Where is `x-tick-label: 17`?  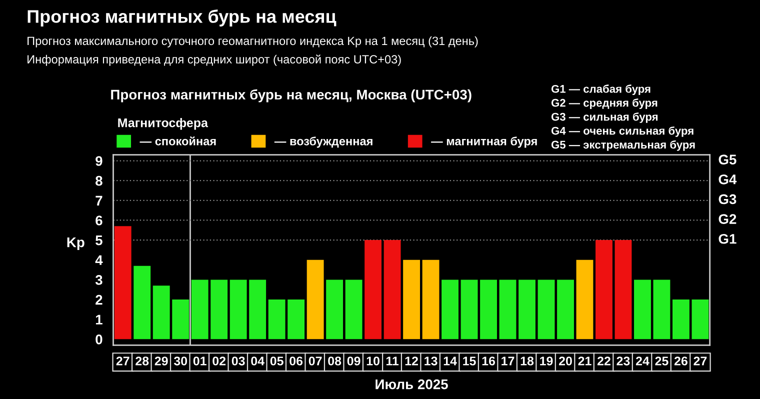 x-tick-label: 17 is located at coordinates (508, 361).